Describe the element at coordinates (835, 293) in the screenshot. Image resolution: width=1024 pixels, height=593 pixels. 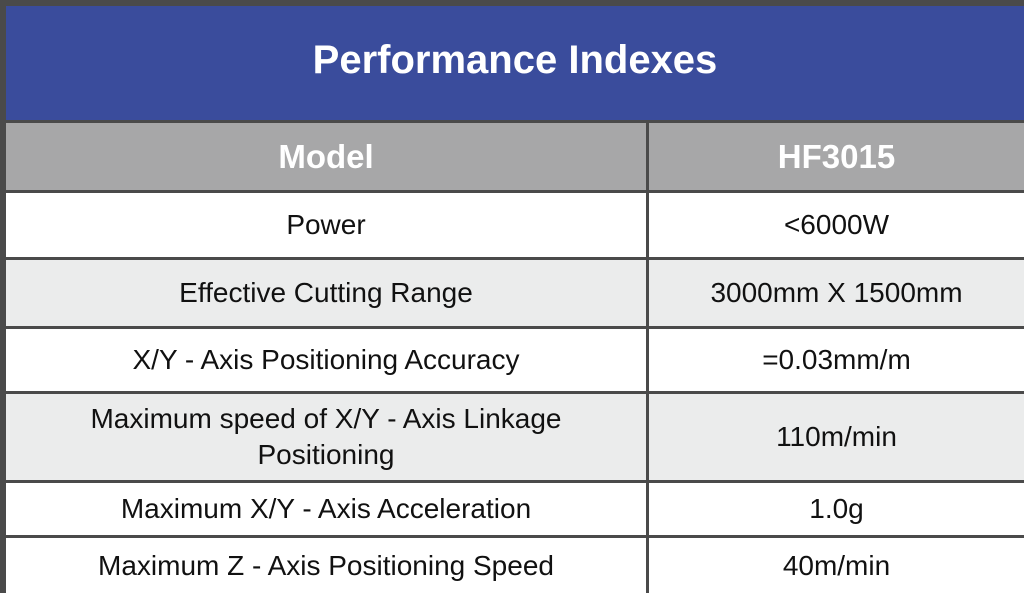
I see `row-value: 3000mm X 1500mm` at that location.